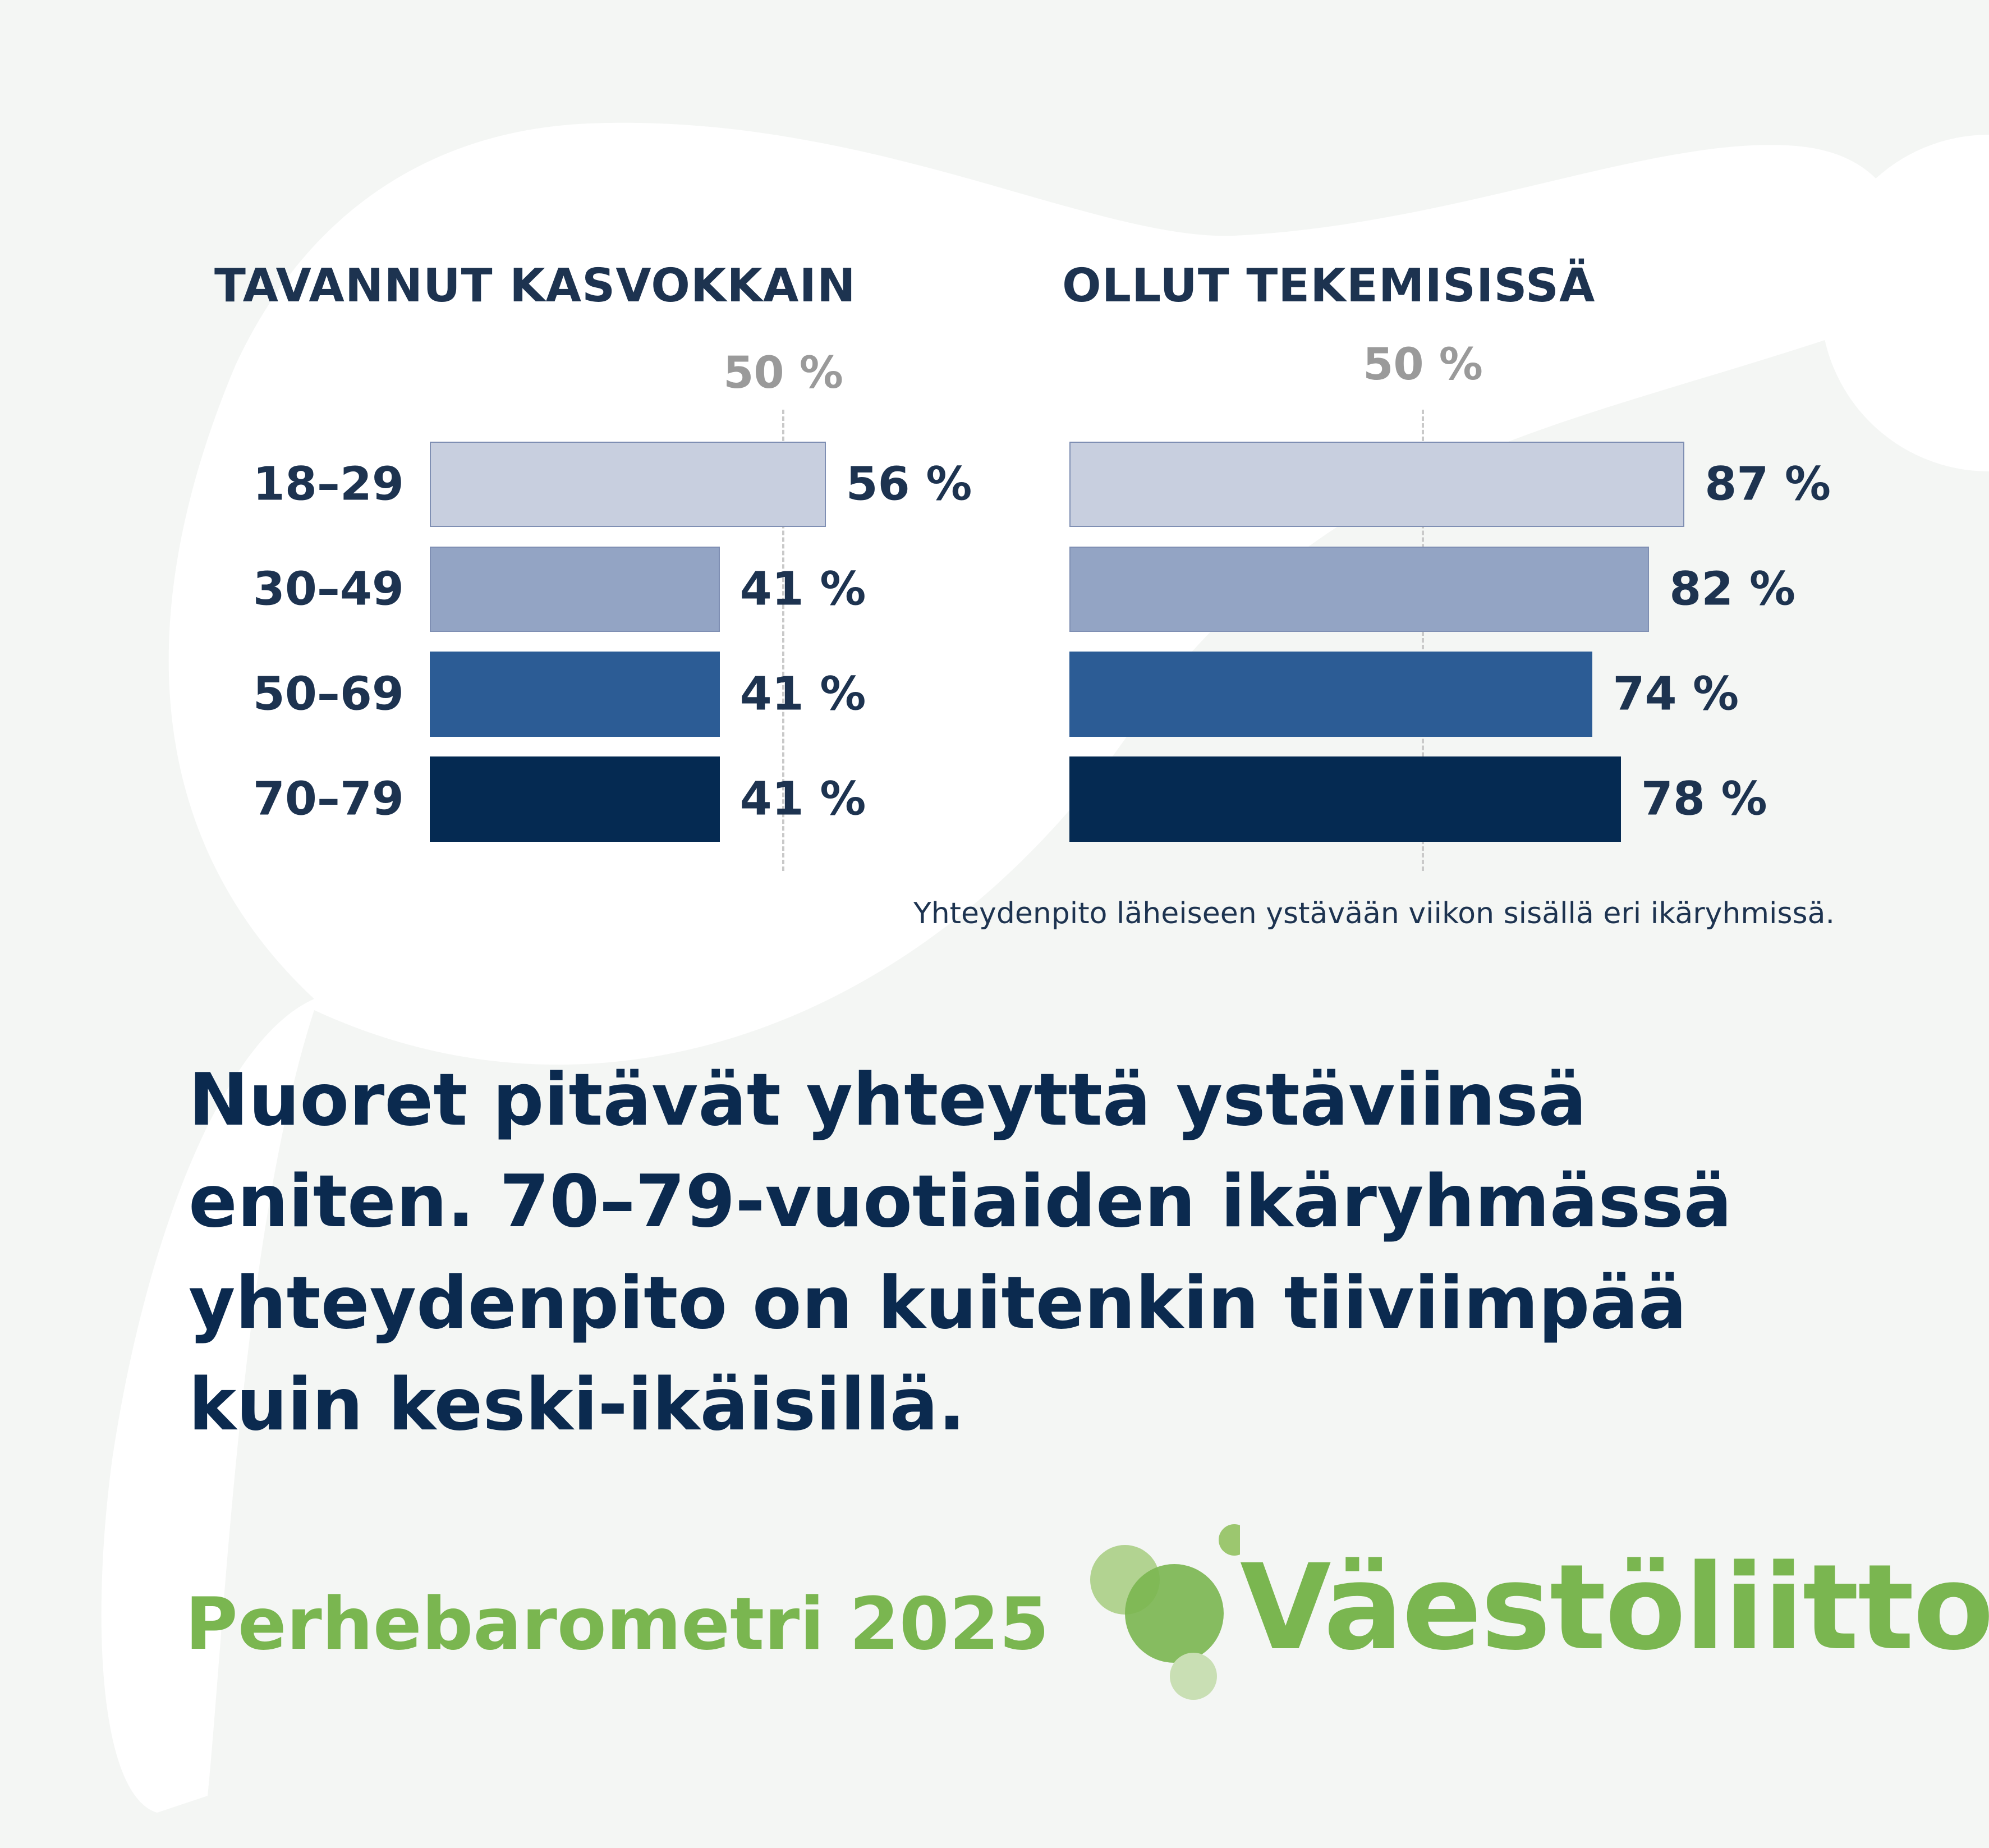 This screenshot has height=1848, width=1989. Describe the element at coordinates (1329, 286) in the screenshot. I see `chart-title-right: OLLUT TEKEMISISSÄ` at that location.